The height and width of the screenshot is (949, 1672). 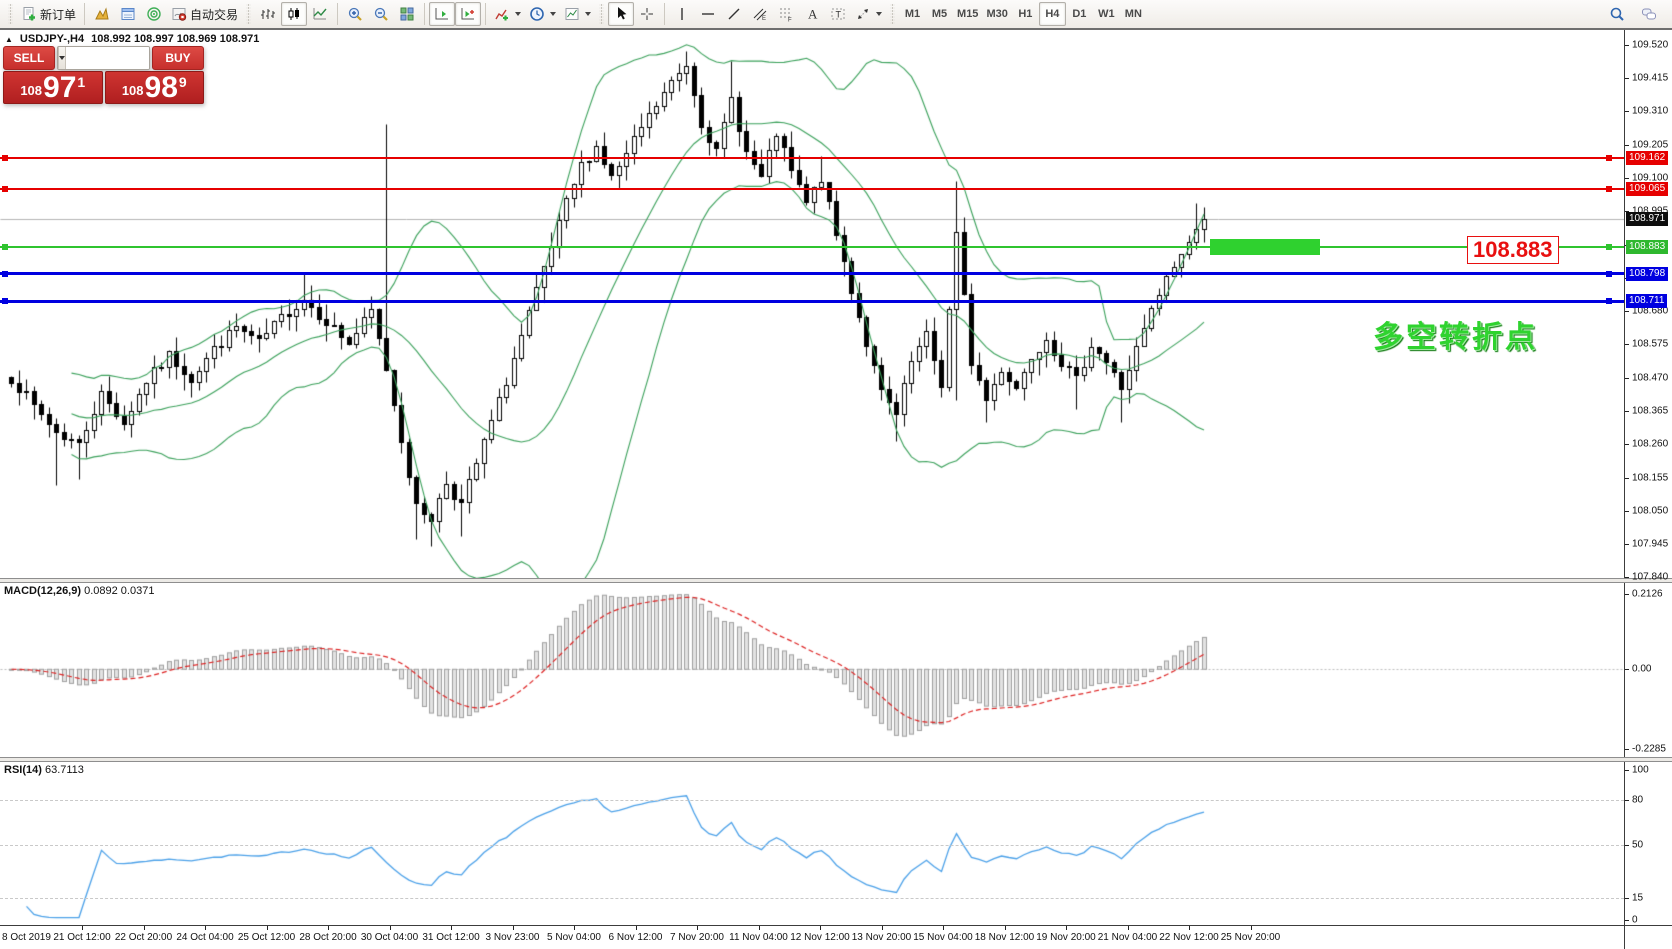 What do you see at coordinates (468, 14) in the screenshot?
I see `chart-shift-button` at bounding box center [468, 14].